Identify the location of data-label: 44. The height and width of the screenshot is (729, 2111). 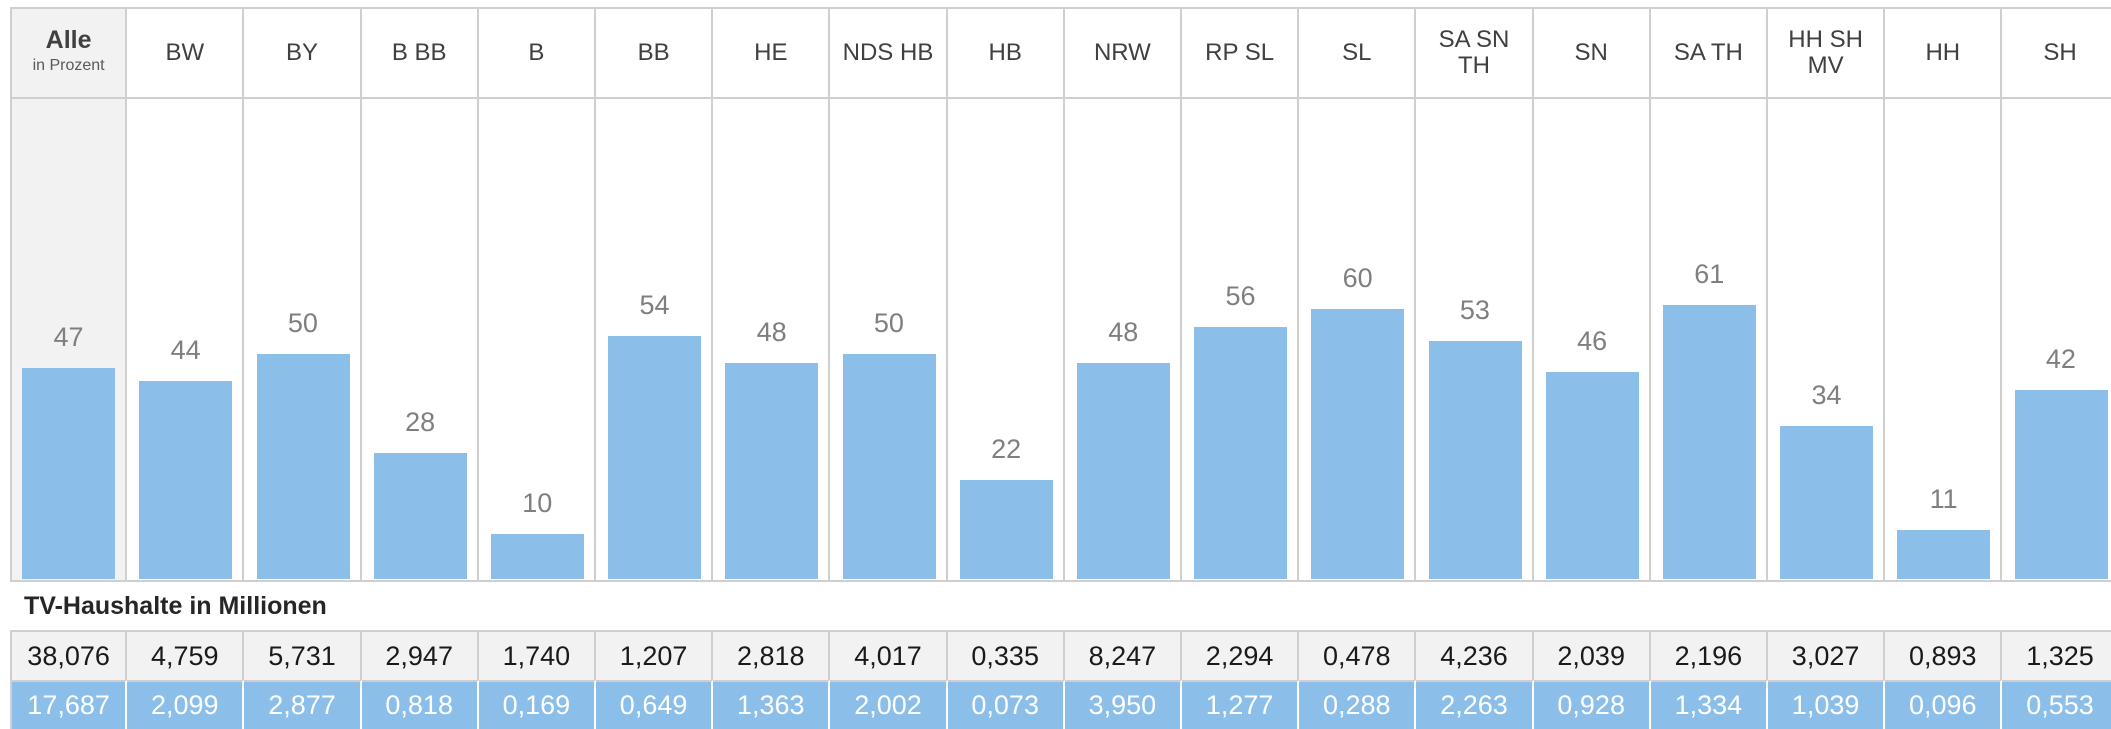
(185, 350).